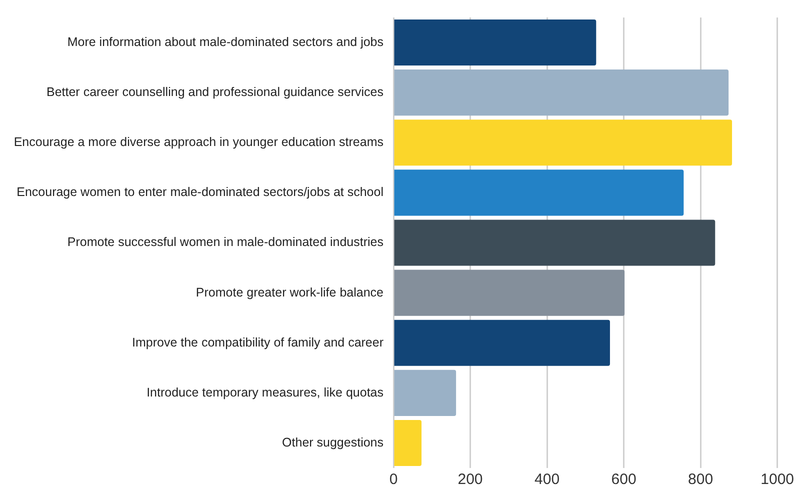 This screenshot has height=496, width=797. I want to click on x-tick-label: 200, so click(470, 479).